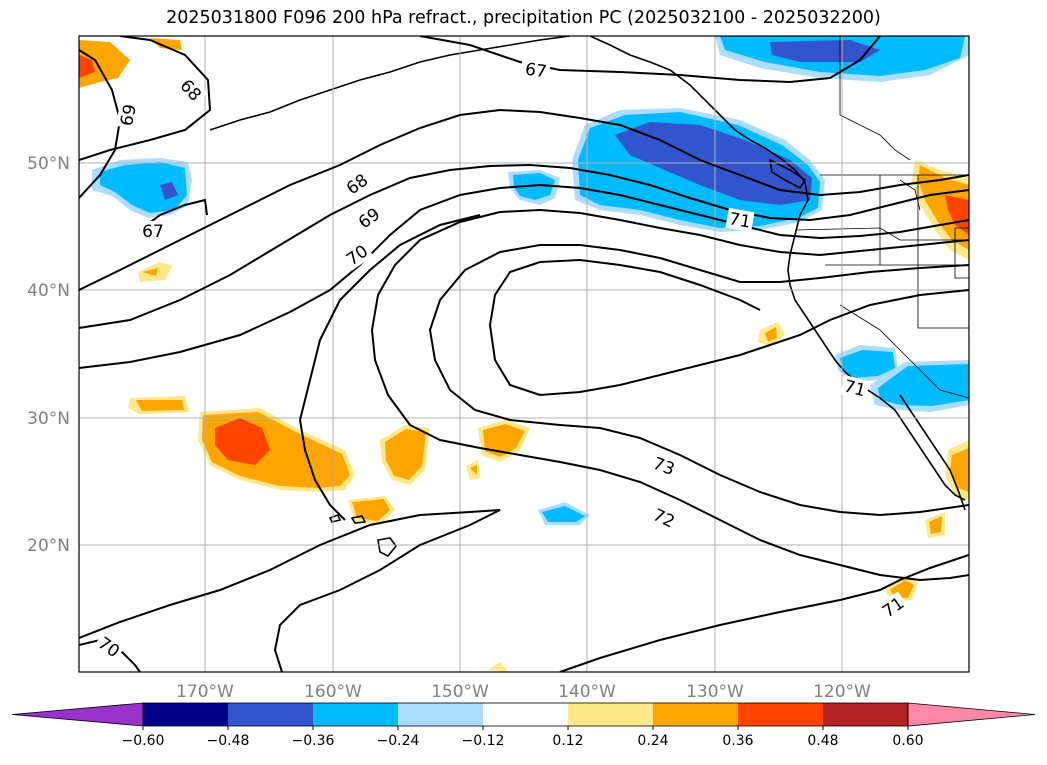 The image size is (1047, 765). What do you see at coordinates (390, 83) in the screenshot?
I see `alaska-coastline` at bounding box center [390, 83].